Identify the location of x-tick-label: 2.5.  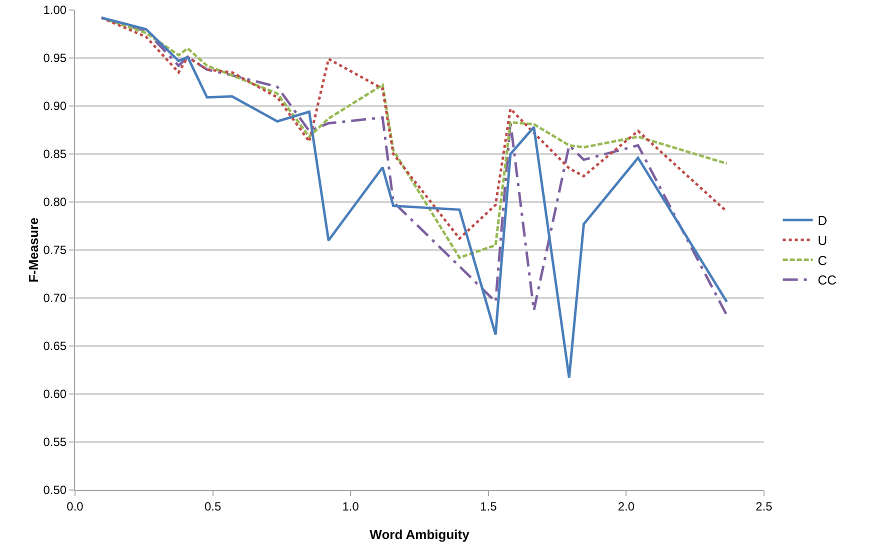
(764, 506).